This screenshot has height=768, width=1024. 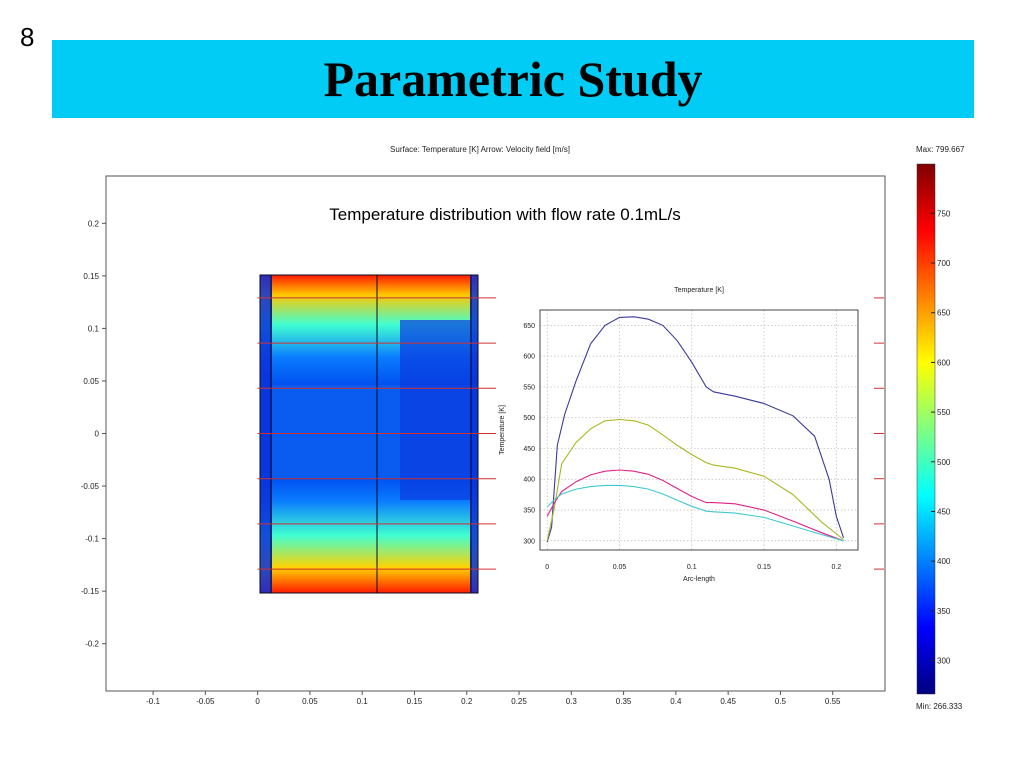 What do you see at coordinates (529, 326) in the screenshot?
I see `inset-y-tick-label: 650` at bounding box center [529, 326].